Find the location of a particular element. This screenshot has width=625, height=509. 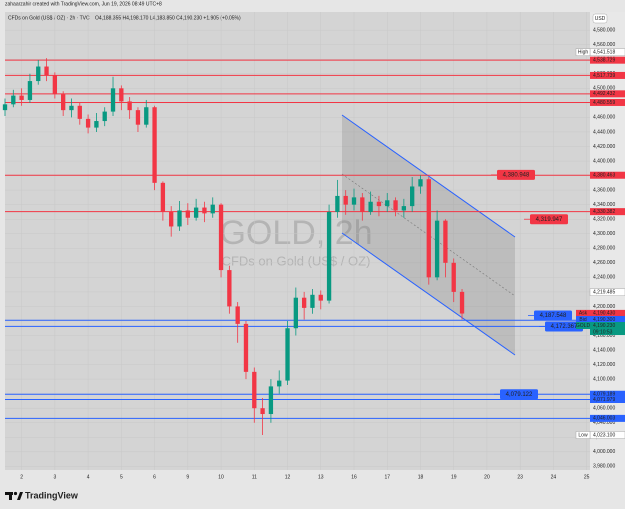

x-tick-label: 3 is located at coordinates (54, 477).